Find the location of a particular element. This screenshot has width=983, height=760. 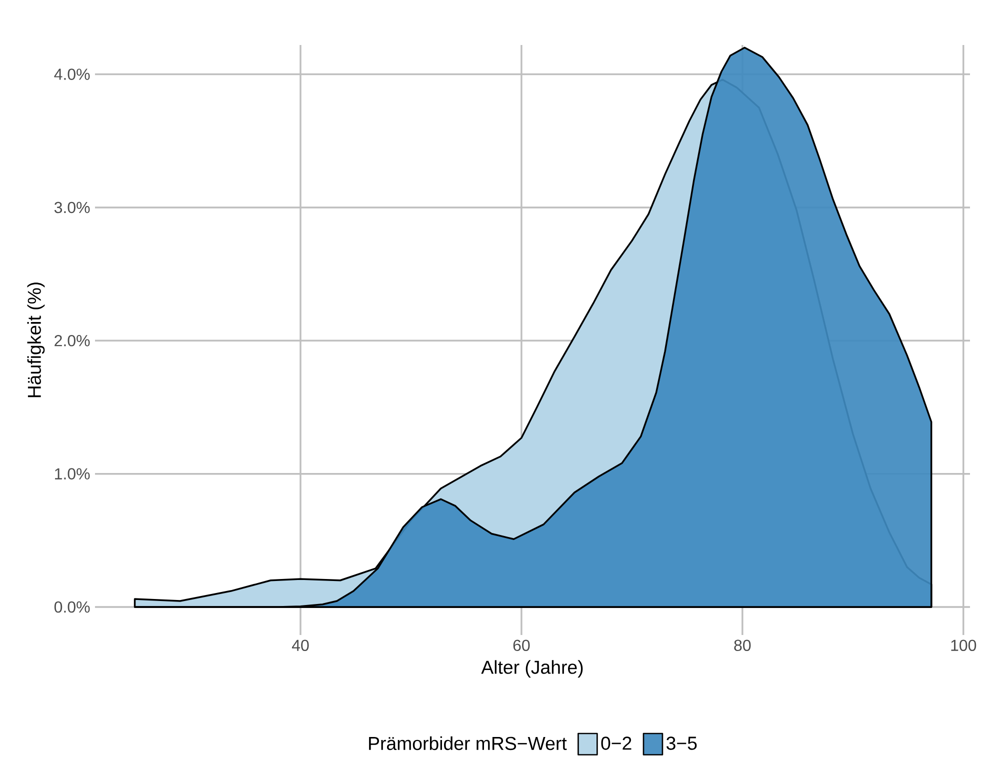

y-tick-label: 1.0% is located at coordinates (72, 474).